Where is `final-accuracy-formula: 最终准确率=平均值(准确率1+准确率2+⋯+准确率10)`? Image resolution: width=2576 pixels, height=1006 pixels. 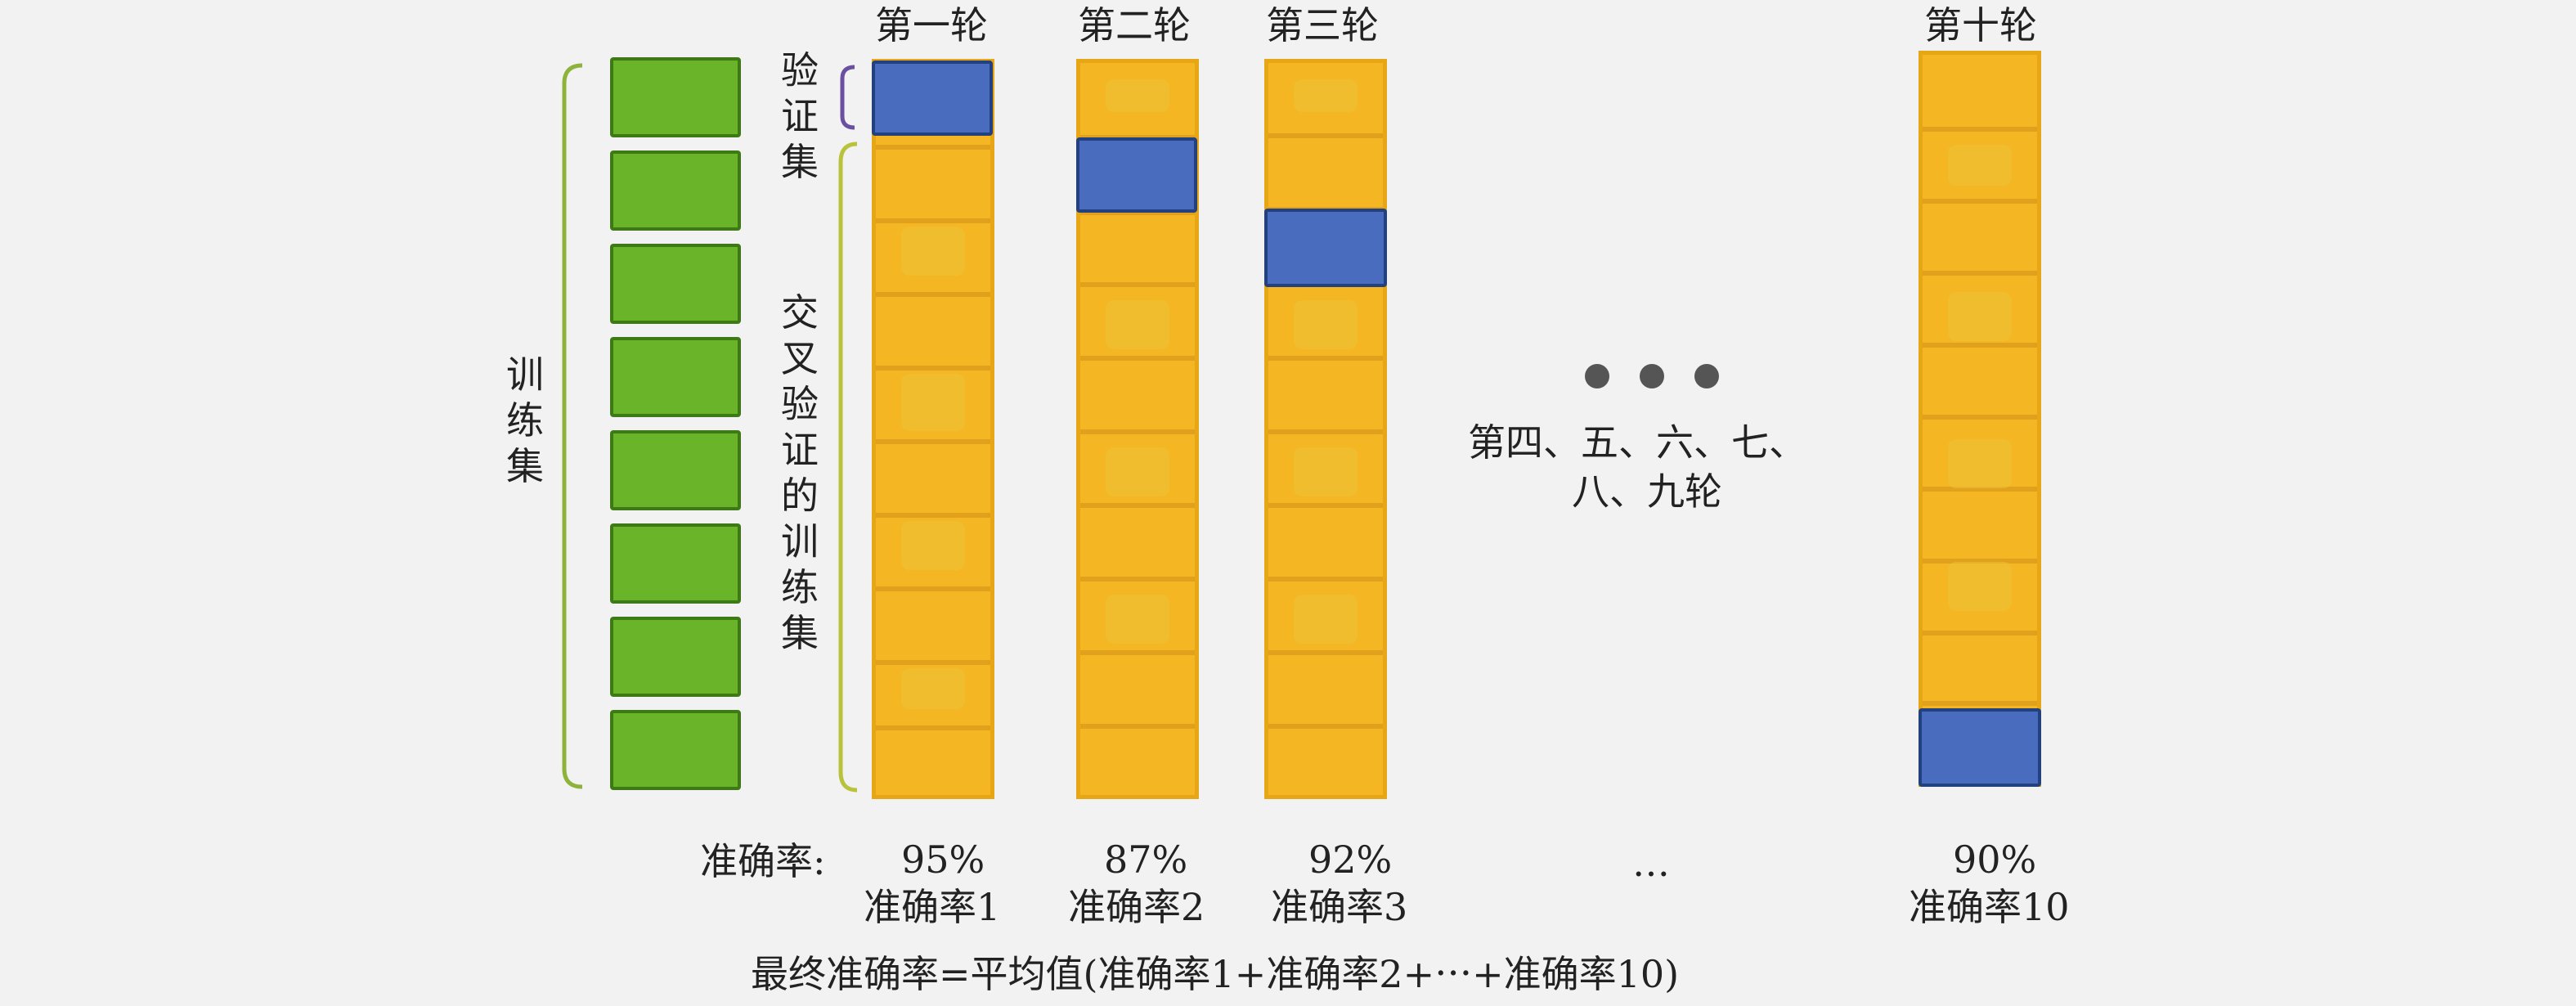
final-accuracy-formula: 最终准确率=平均值(准确率1+准确率2+⋯+准确率10) is located at coordinates (1216, 974).